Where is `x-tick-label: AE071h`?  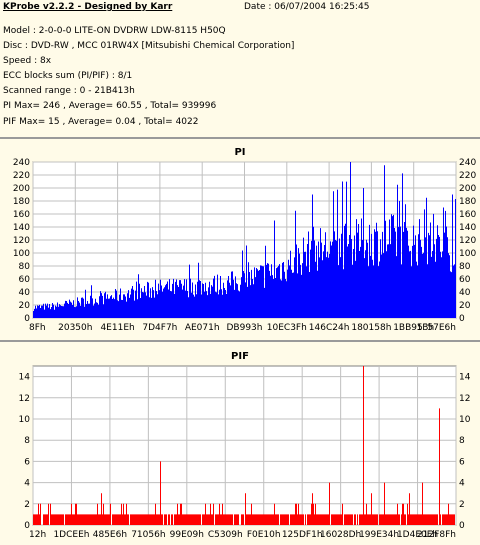
x-tick-label: AE071h is located at coordinates (202, 328).